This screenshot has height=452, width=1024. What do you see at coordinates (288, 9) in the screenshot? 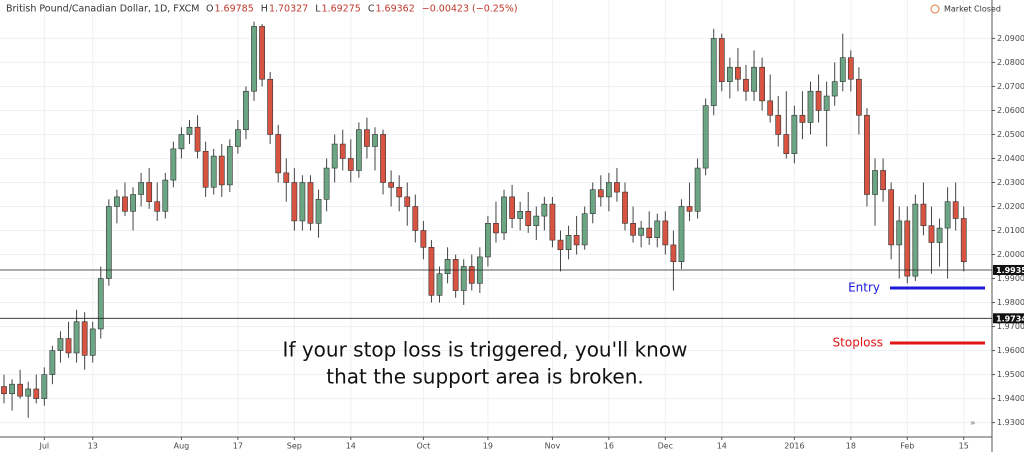
I see `ohlc-value: 1.70327` at bounding box center [288, 9].